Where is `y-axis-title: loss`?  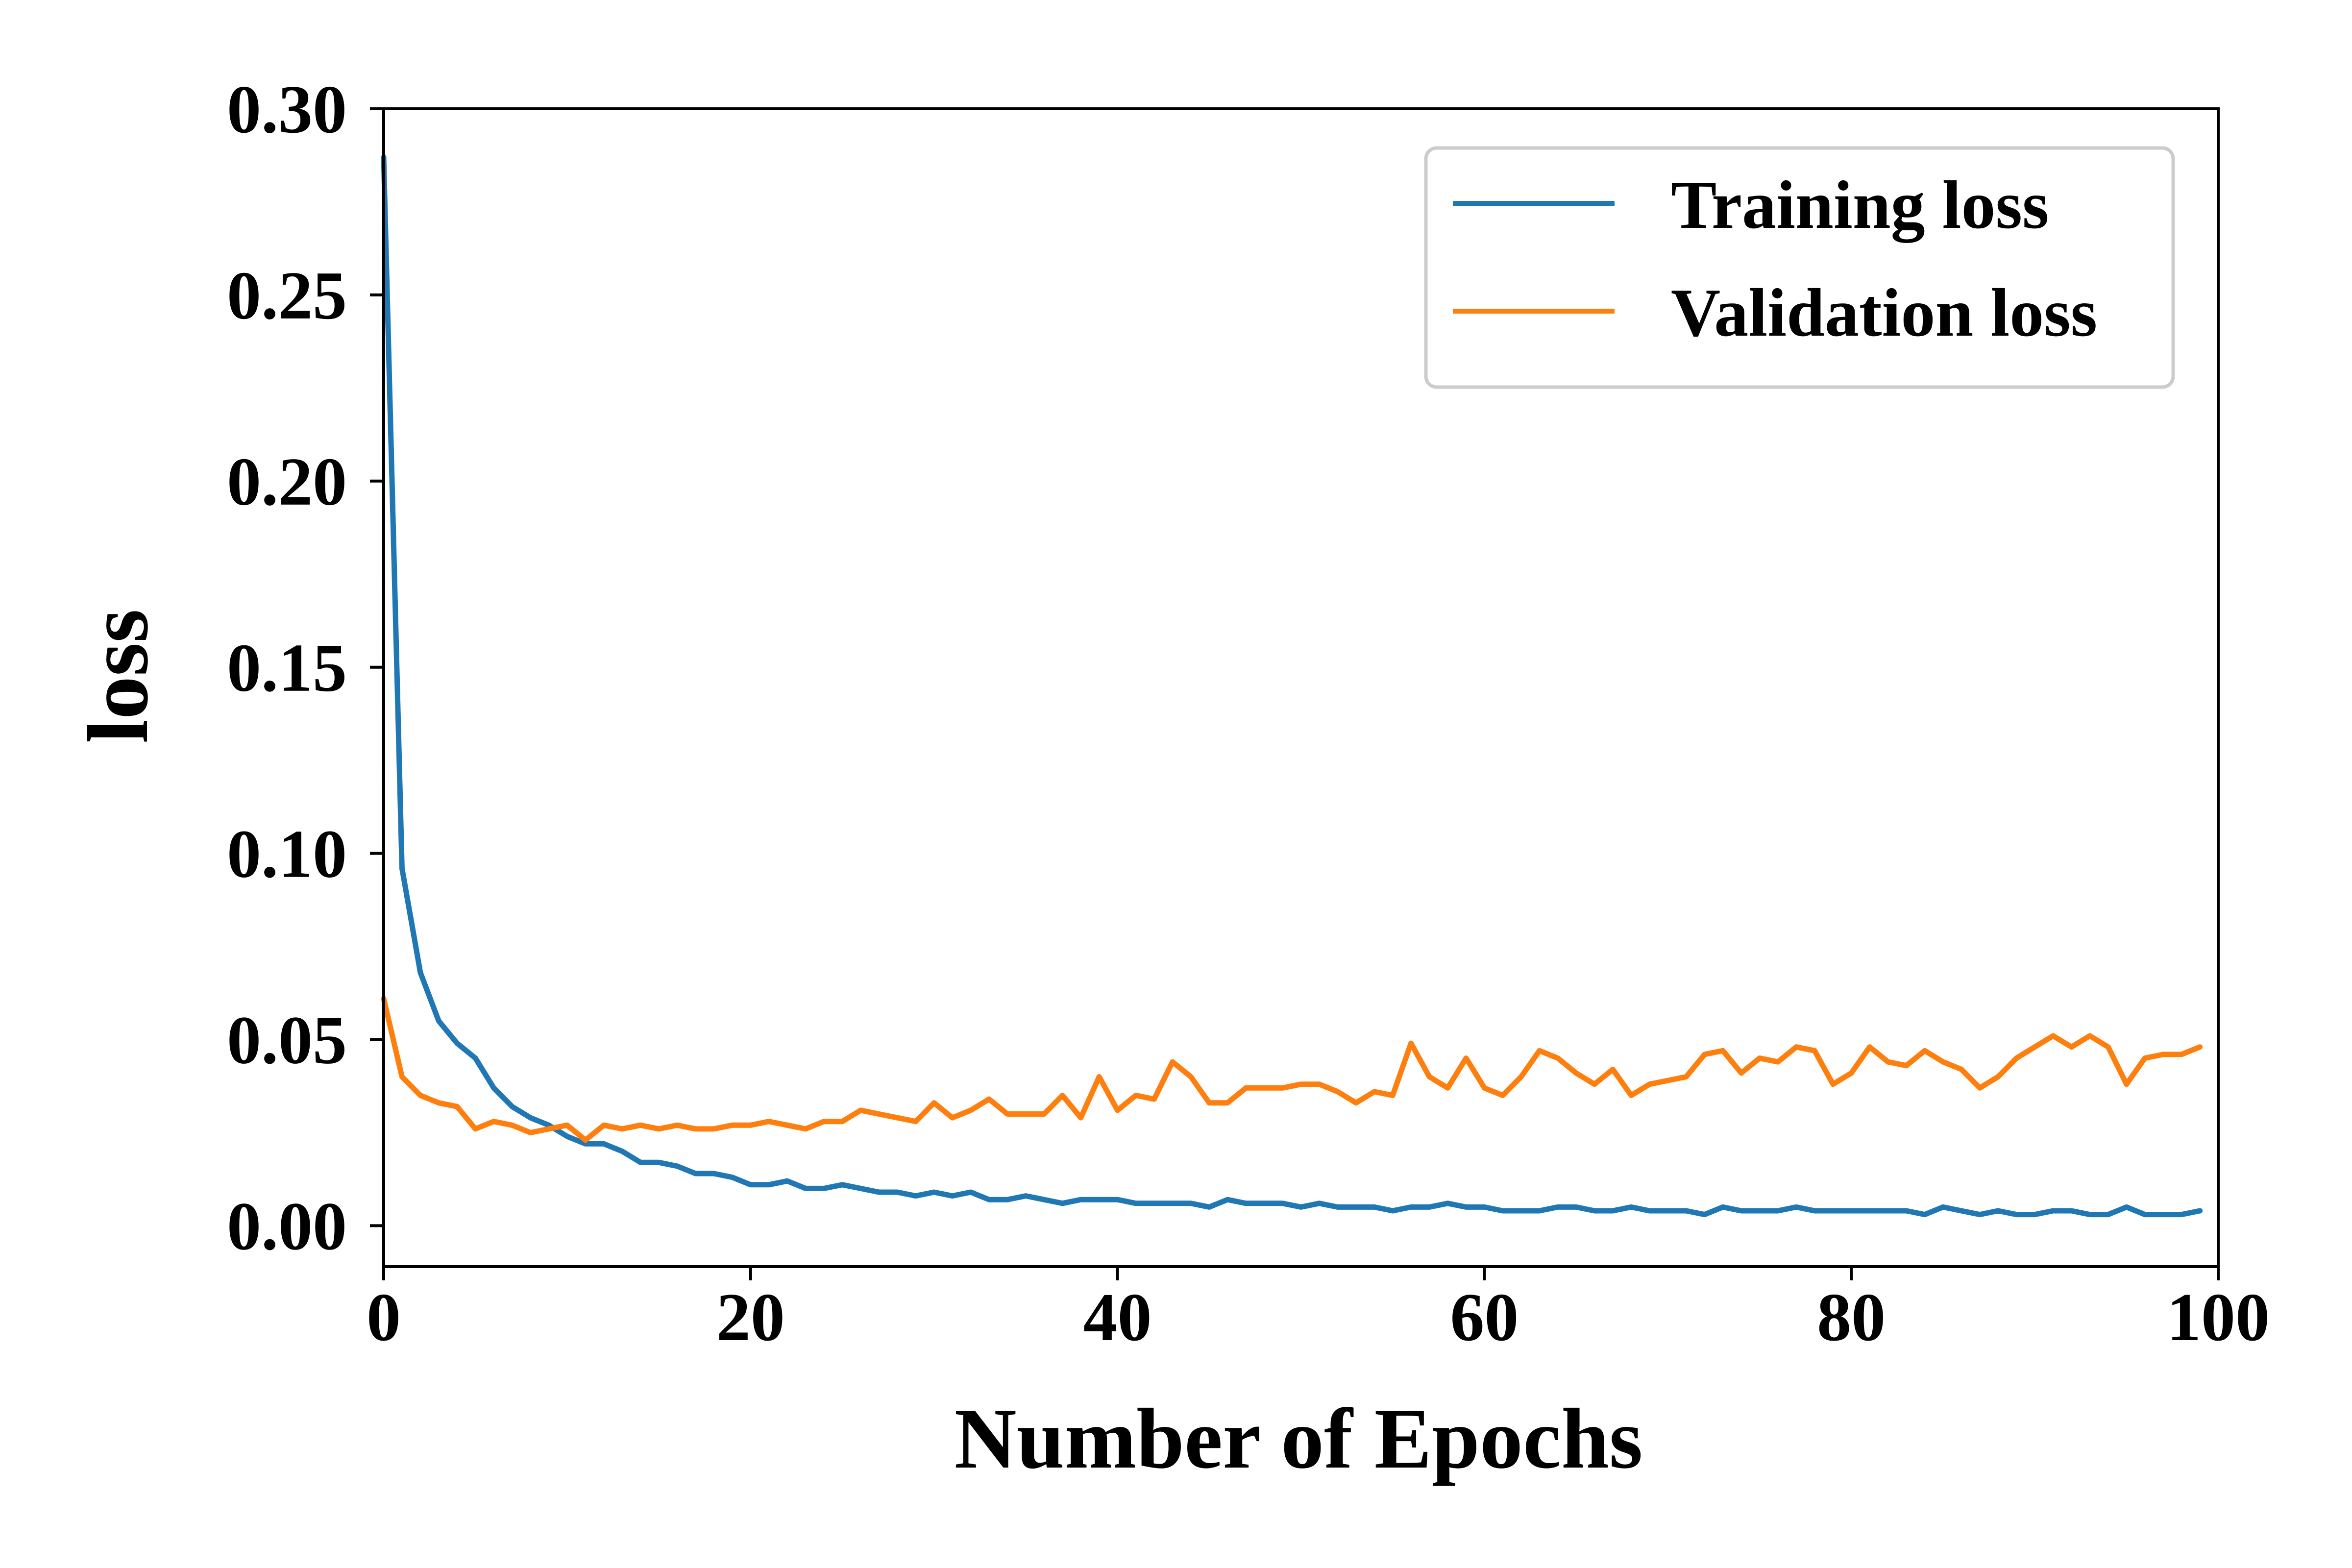 y-axis-title: loss is located at coordinates (118, 676).